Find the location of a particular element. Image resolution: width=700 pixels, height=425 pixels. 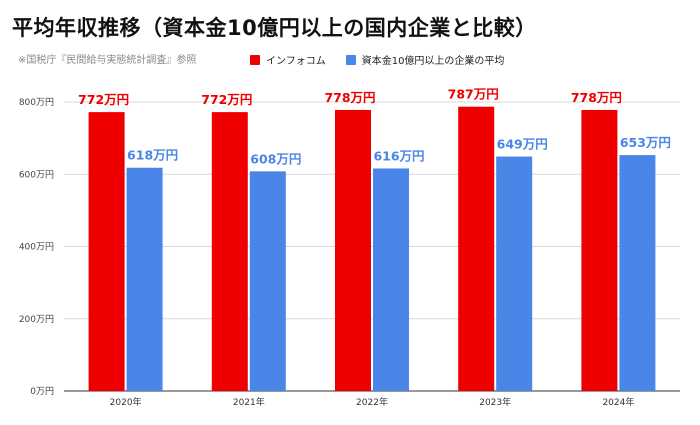

data-label-average: 608万円 is located at coordinates (275, 158).